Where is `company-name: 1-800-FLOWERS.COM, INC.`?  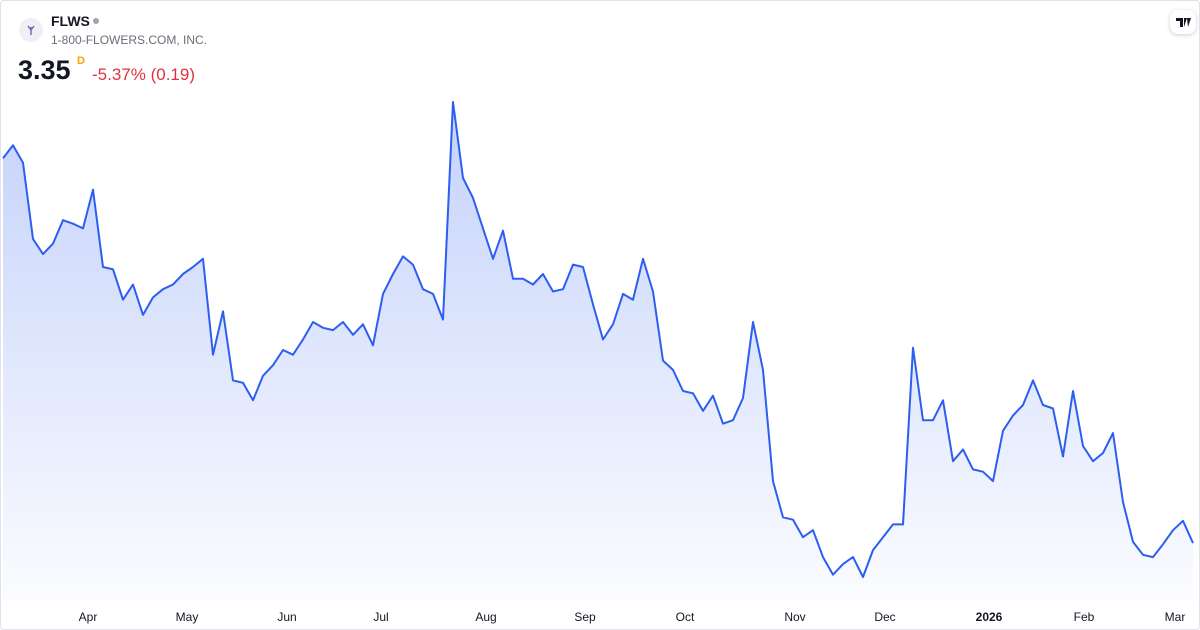
company-name: 1-800-FLOWERS.COM, INC. is located at coordinates (129, 40).